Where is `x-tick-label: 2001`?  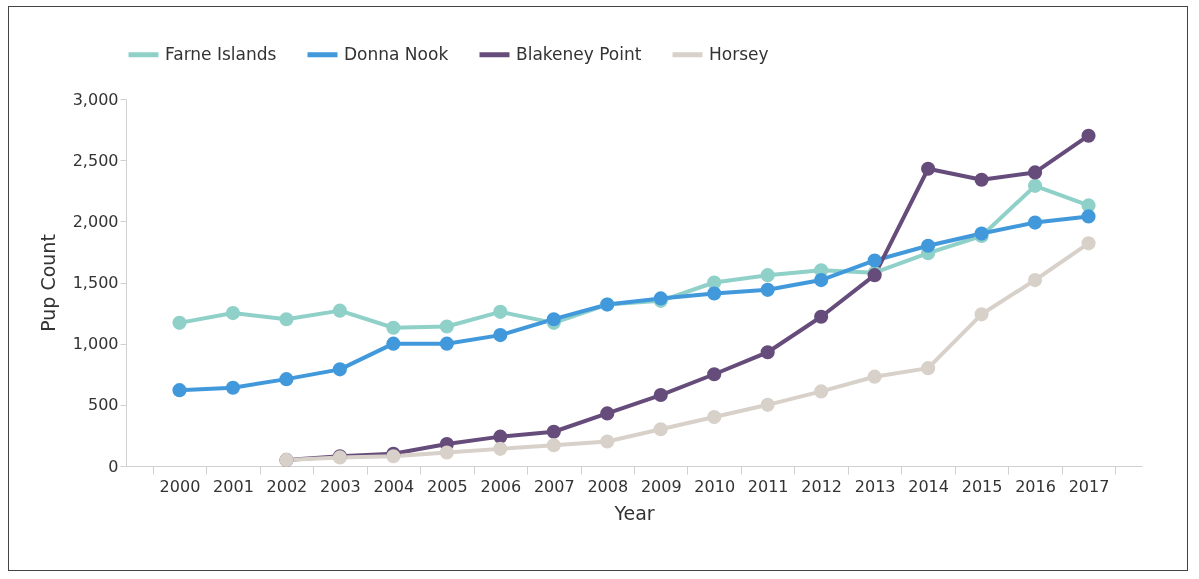
x-tick-label: 2001 is located at coordinates (233, 486).